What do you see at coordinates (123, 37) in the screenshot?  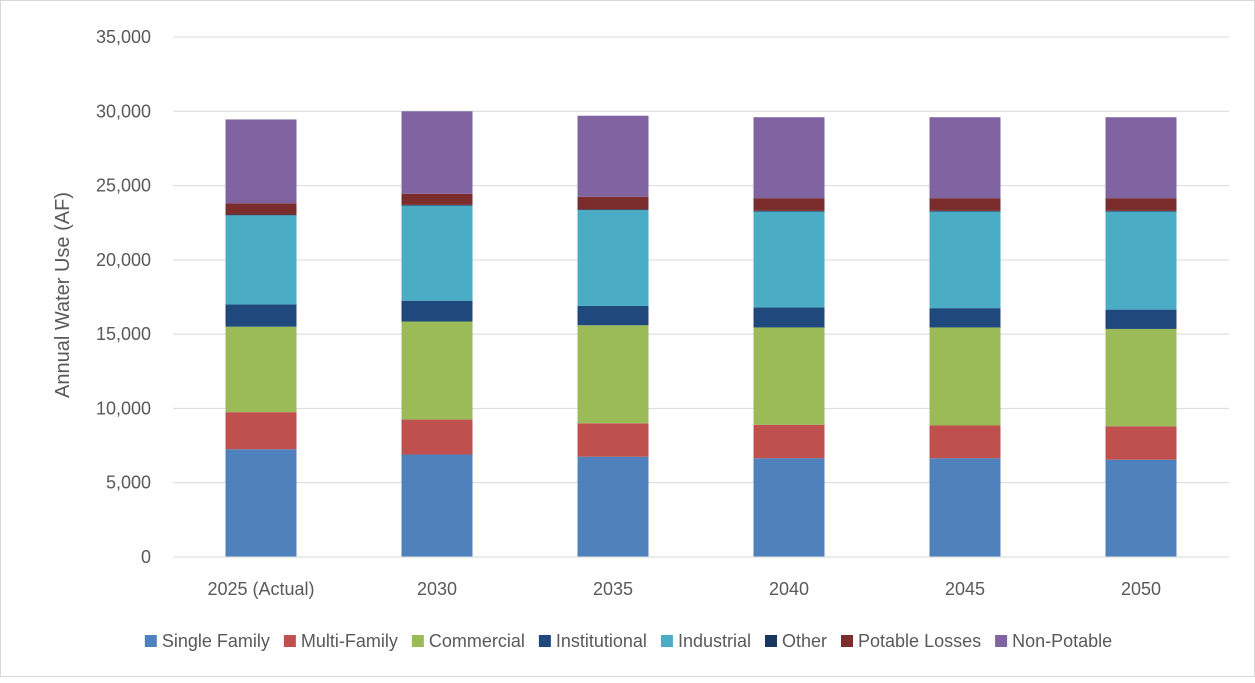 I see `y-tick-label: 35,000` at bounding box center [123, 37].